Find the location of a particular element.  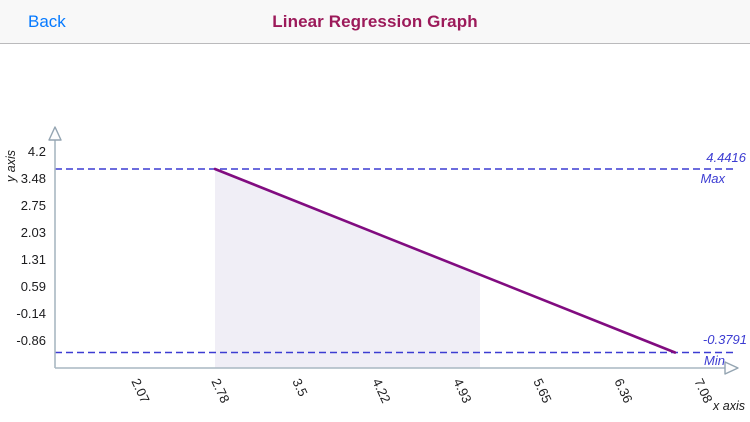

y-axis-title: y axis is located at coordinates (11, 166).